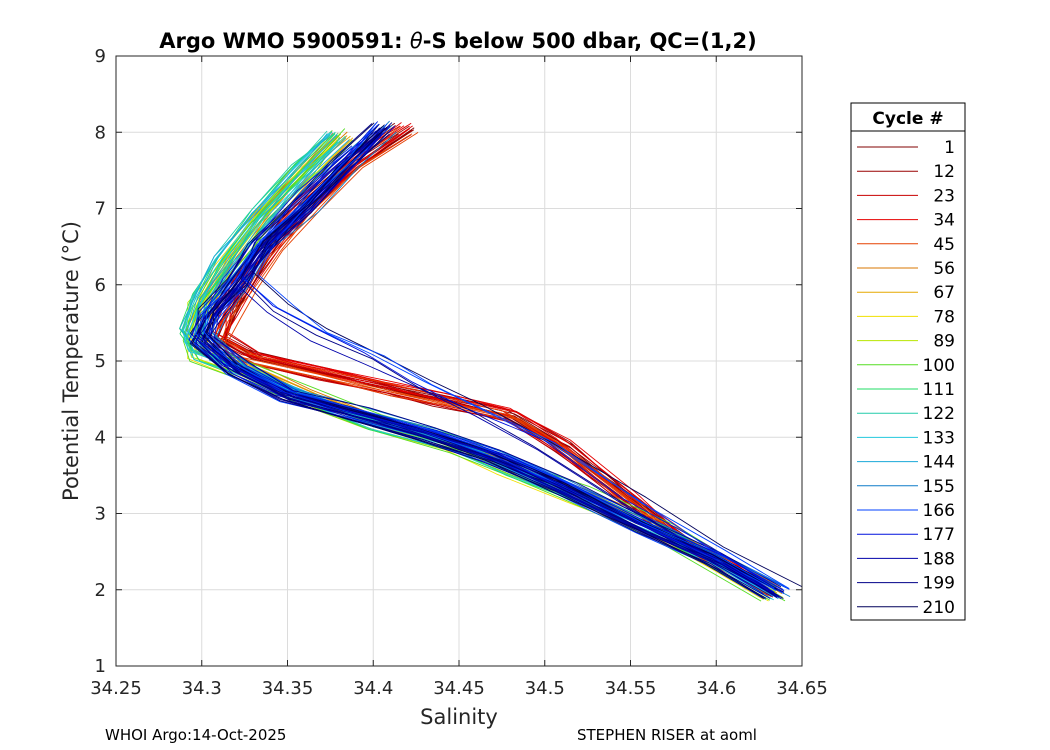 Image resolution: width=1050 pixels, height=750 pixels. What do you see at coordinates (944, 317) in the screenshot?
I see `legend-label: 78` at bounding box center [944, 317].